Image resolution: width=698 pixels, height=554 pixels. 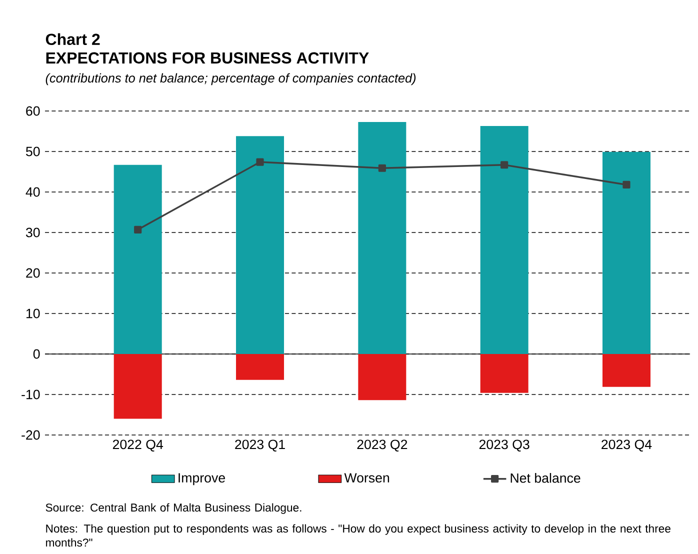 What do you see at coordinates (33, 151) in the screenshot?
I see `y-tick-label: 50` at bounding box center [33, 151].